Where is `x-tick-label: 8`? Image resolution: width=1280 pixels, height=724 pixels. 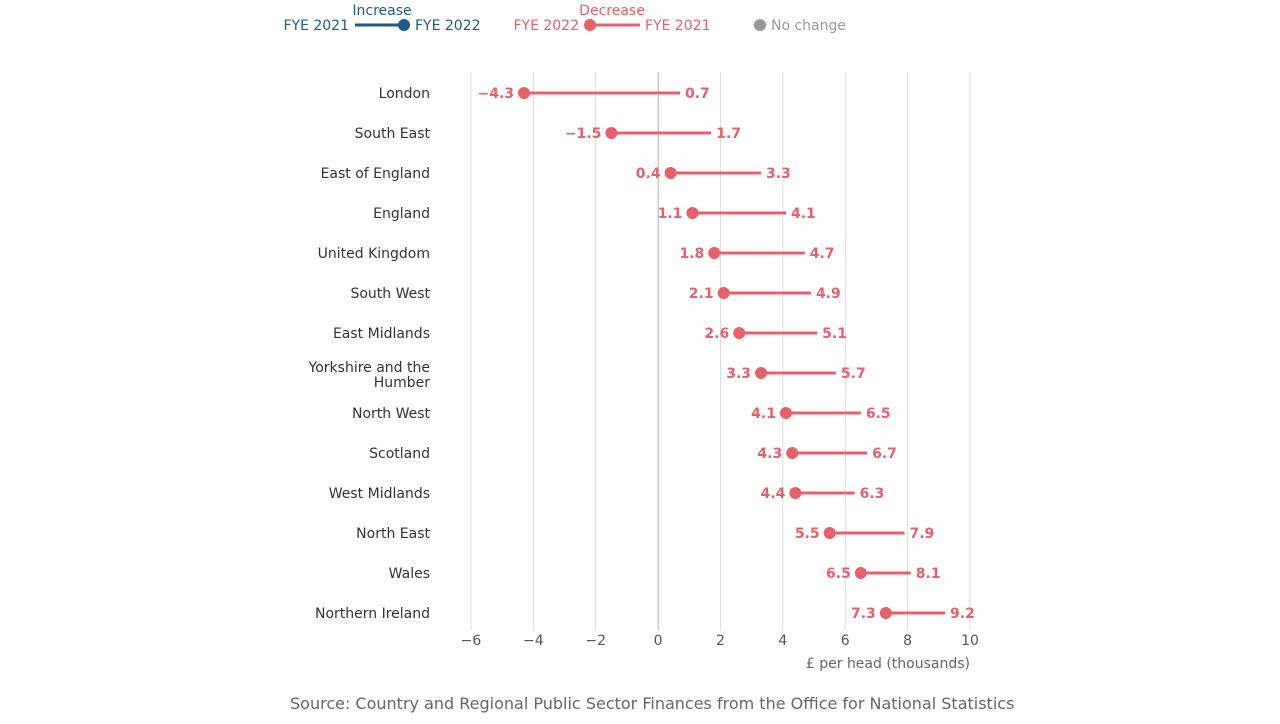
x-tick-label: 8 is located at coordinates (907, 641).